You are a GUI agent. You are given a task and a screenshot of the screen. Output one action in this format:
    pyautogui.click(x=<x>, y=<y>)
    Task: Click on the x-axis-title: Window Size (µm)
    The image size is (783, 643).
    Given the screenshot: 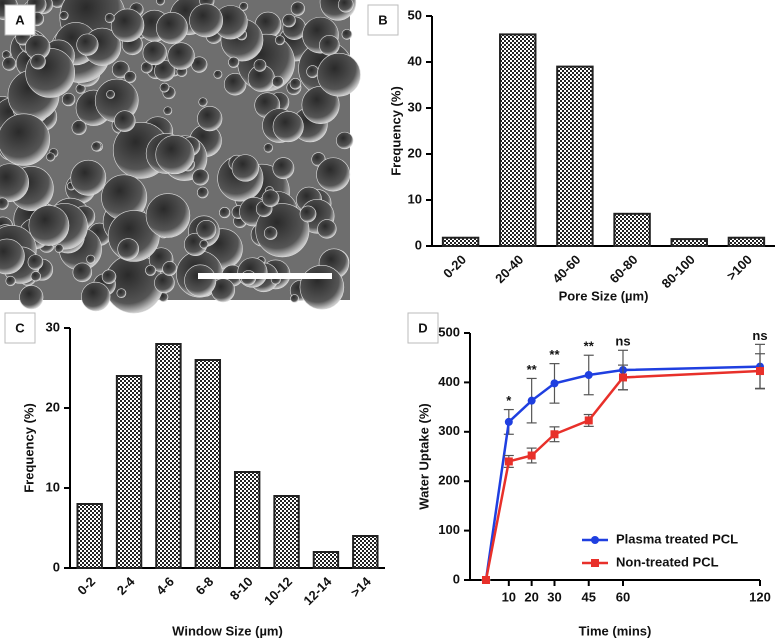 What is the action you would take?
    pyautogui.click(x=227, y=630)
    